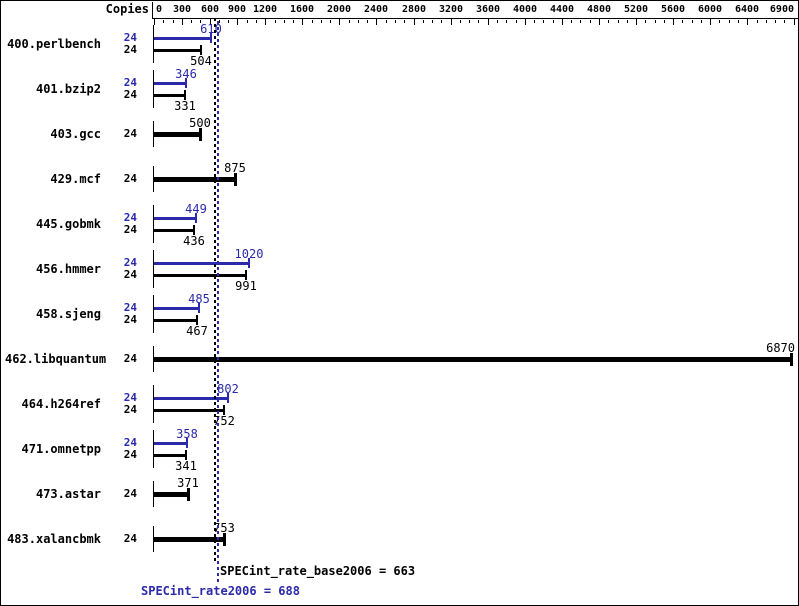  I want to click on base-value-label: 467, so click(197, 331).